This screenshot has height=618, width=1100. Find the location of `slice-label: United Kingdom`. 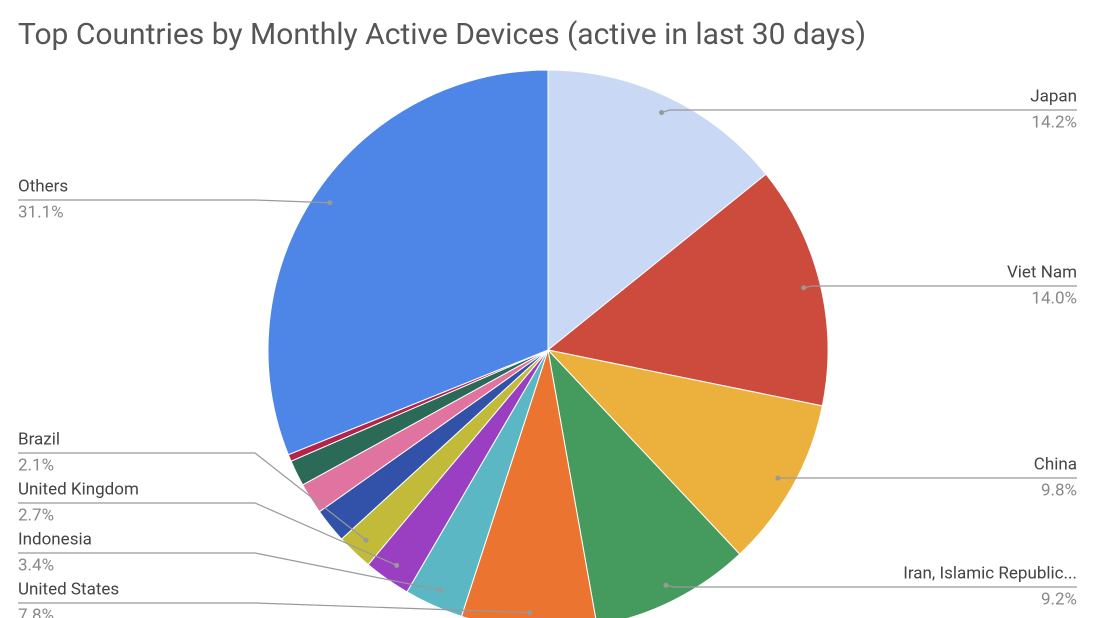

slice-label: United Kingdom is located at coordinates (78, 489).